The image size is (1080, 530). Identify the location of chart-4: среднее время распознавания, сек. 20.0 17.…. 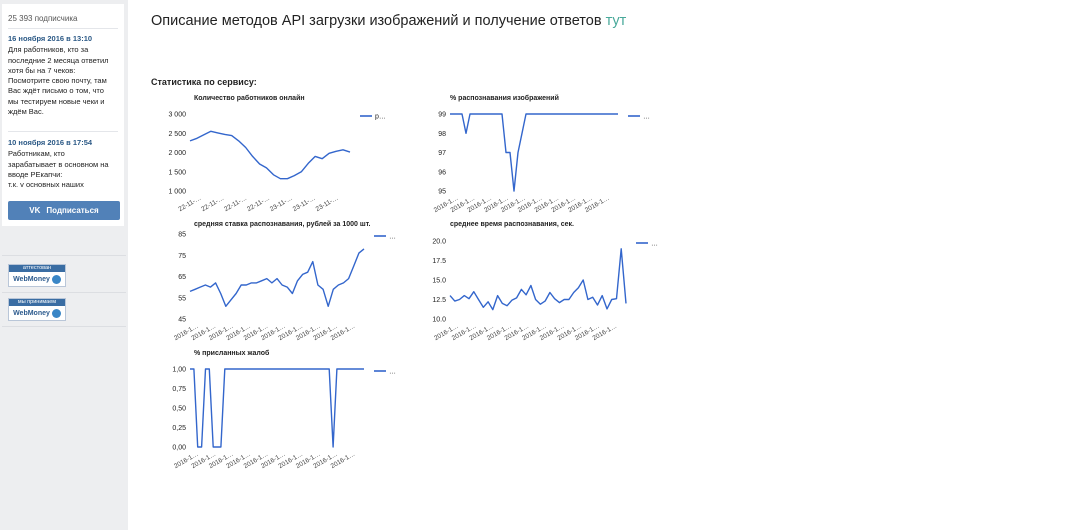
(538, 284).